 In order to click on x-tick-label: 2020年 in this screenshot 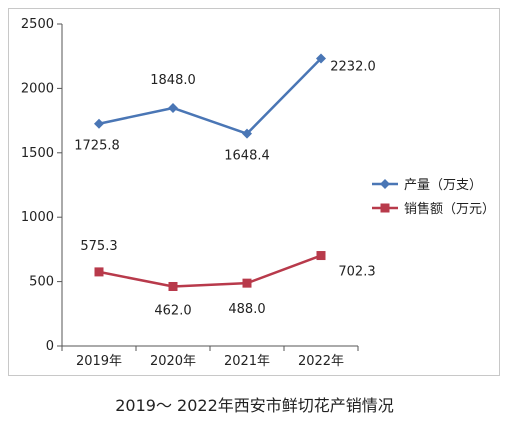, I will do `click(173, 361)`.